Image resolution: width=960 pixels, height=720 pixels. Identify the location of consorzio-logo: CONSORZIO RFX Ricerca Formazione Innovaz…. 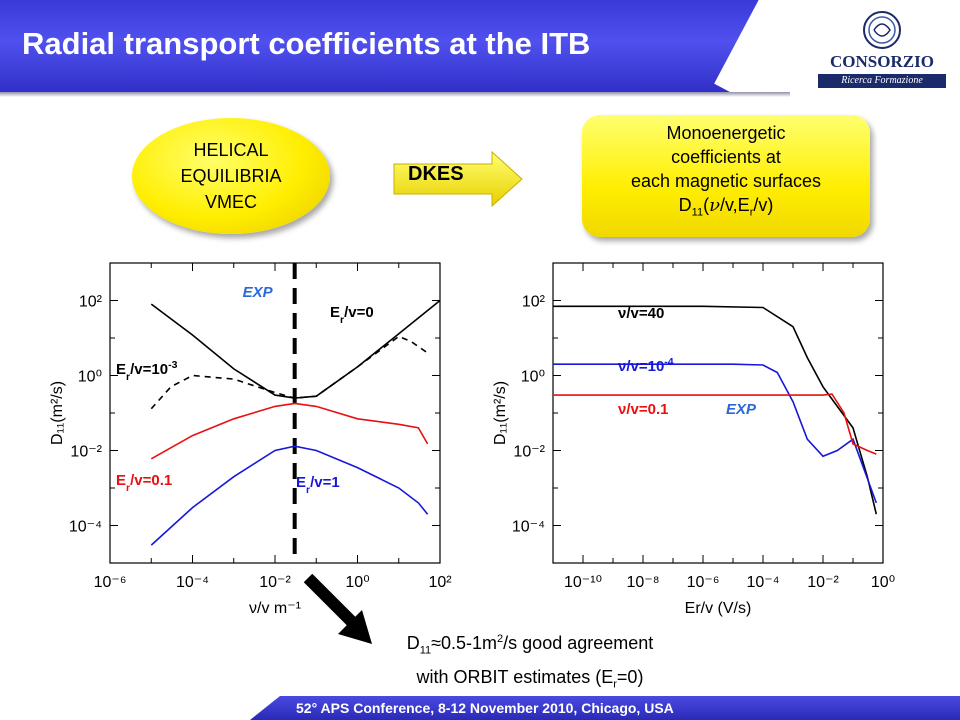
(882, 54).